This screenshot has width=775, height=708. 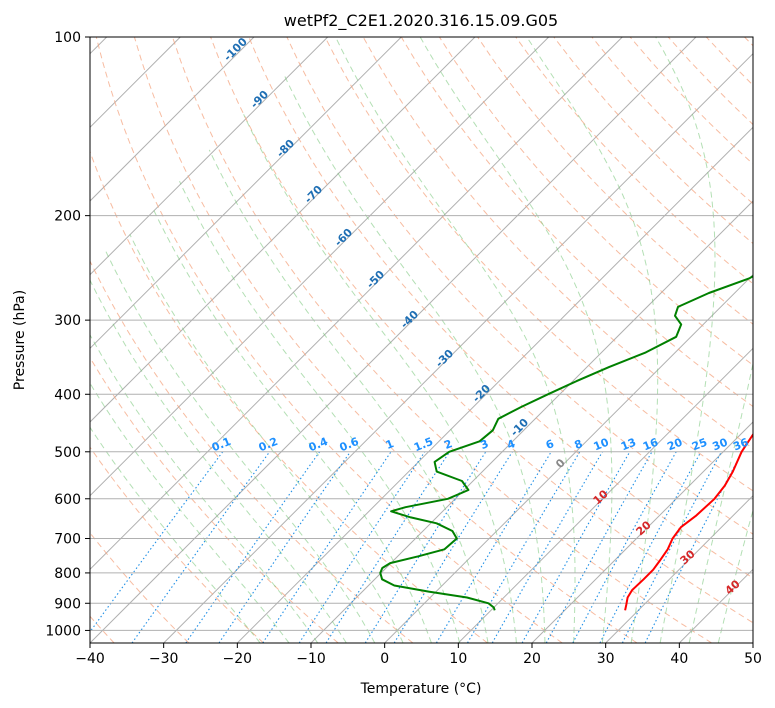 I want to click on moist-adiabat-label: 10, so click(x=601, y=497).